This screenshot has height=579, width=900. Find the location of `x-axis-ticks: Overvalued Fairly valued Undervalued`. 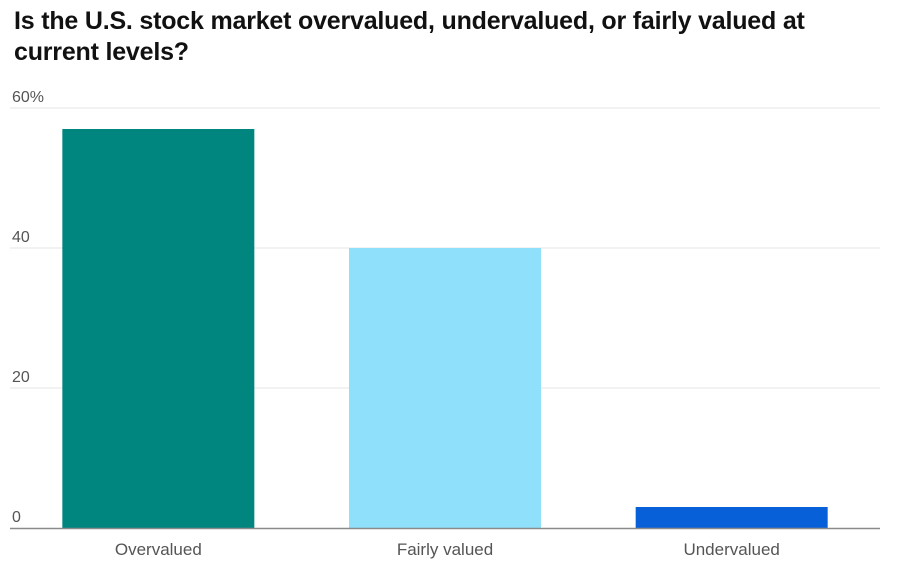

x-axis-ticks: Overvalued Fairly valued Undervalued is located at coordinates (447, 549).